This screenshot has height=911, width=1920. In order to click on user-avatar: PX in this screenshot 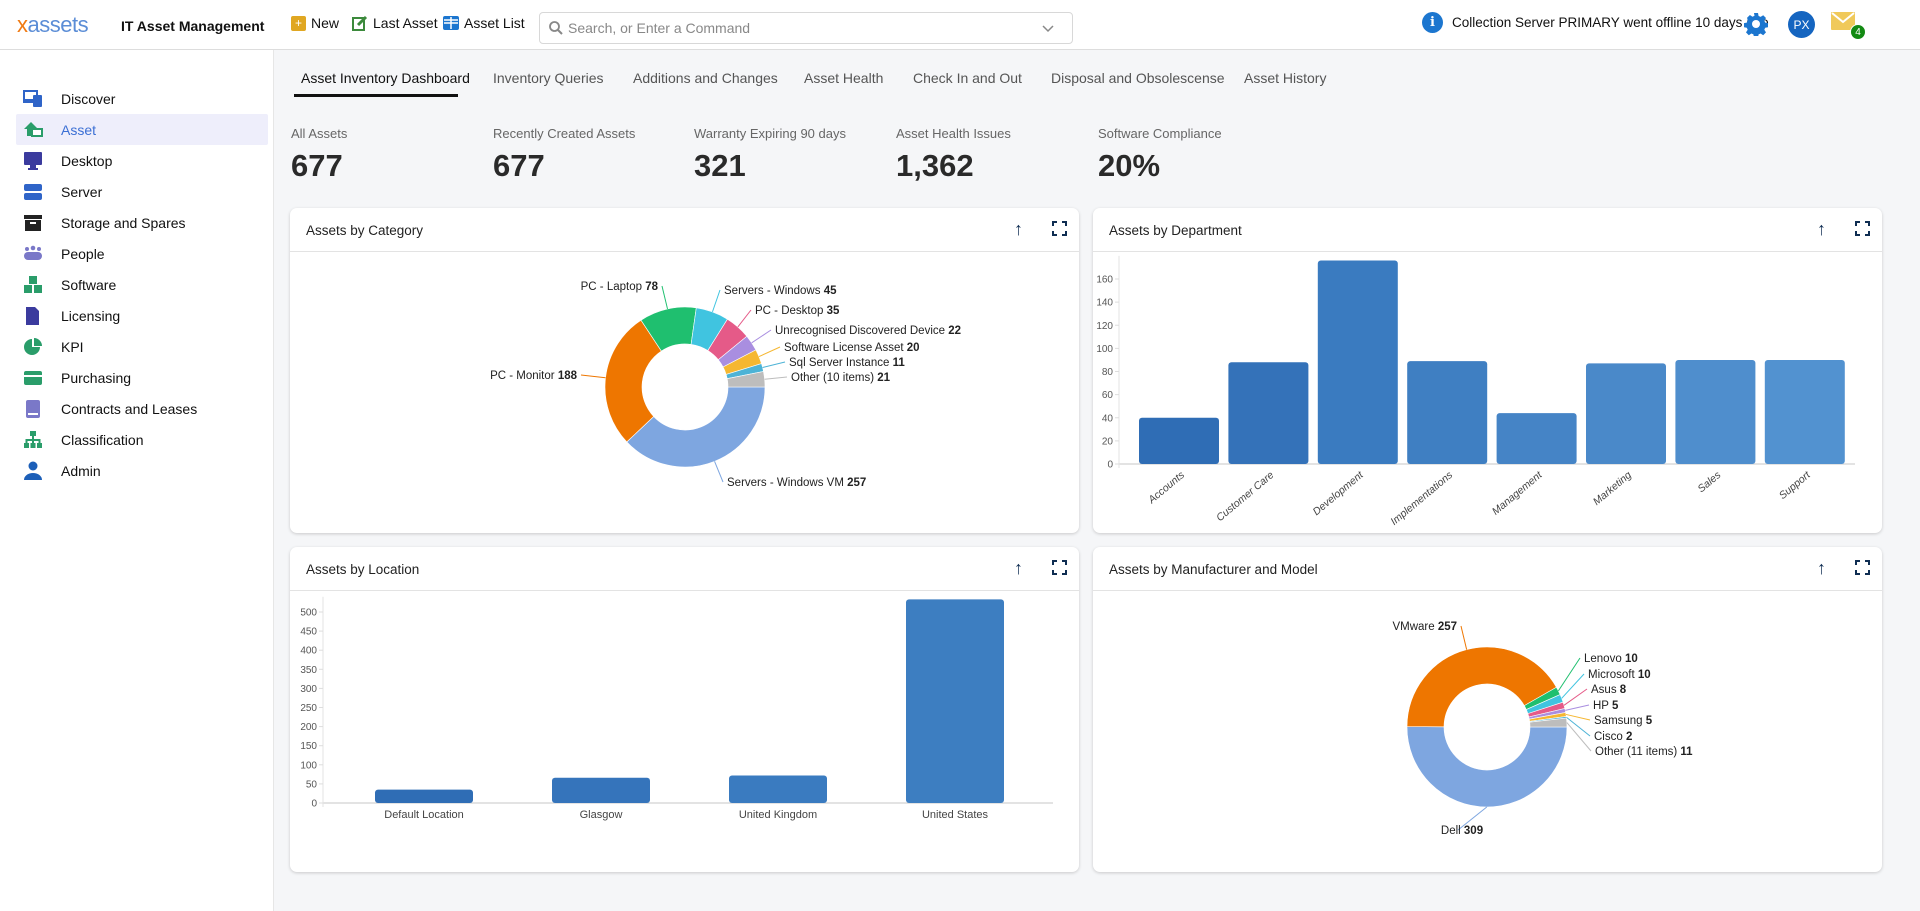, I will do `click(1801, 24)`.